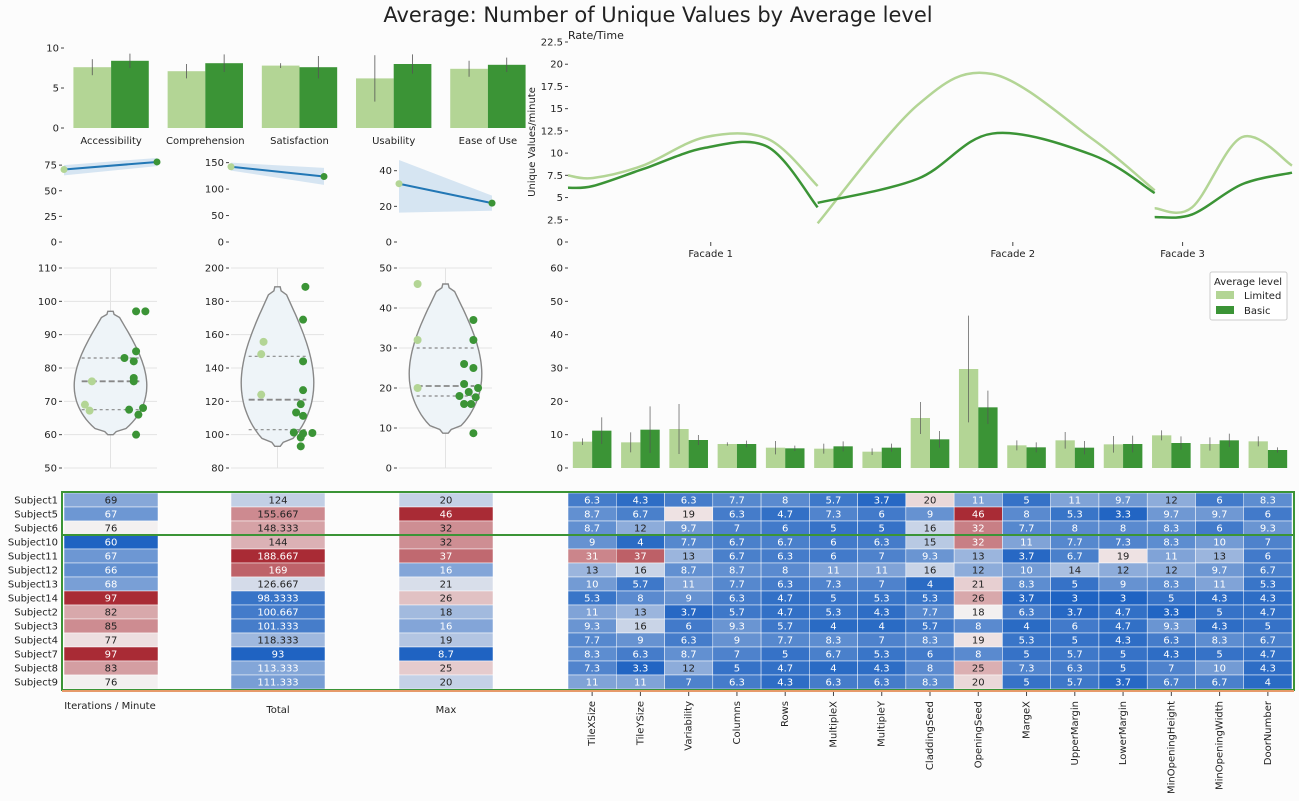  What do you see at coordinates (978, 557) in the screenshot?
I see `param-cell-value: 13` at bounding box center [978, 557].